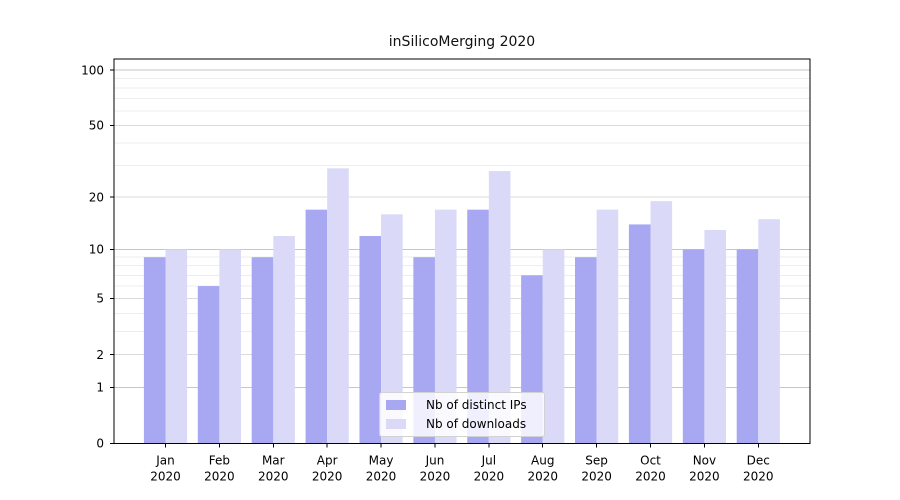 The width and height of the screenshot is (900, 500). I want to click on bar-downloads-apr, so click(338, 306).